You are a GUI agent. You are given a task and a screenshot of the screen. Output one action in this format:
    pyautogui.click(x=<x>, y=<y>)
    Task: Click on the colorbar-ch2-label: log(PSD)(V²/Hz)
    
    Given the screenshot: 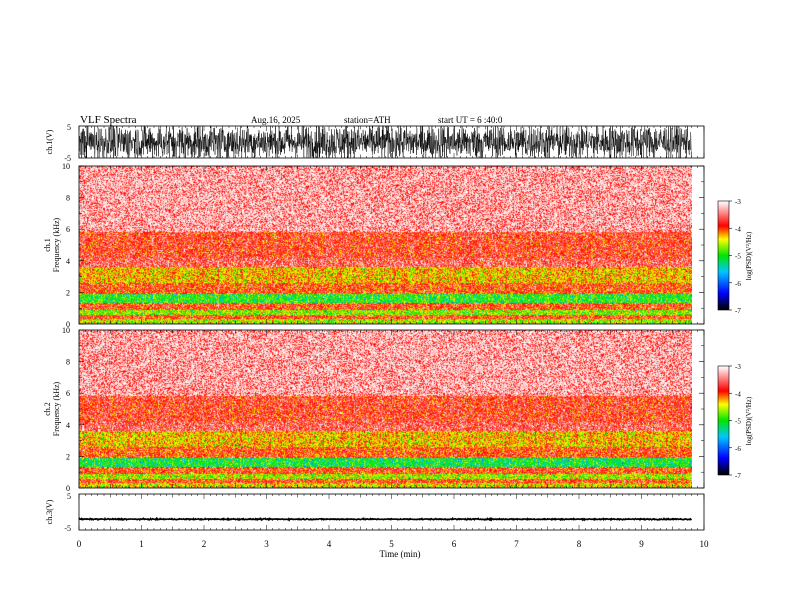 What is the action you would take?
    pyautogui.click(x=749, y=420)
    